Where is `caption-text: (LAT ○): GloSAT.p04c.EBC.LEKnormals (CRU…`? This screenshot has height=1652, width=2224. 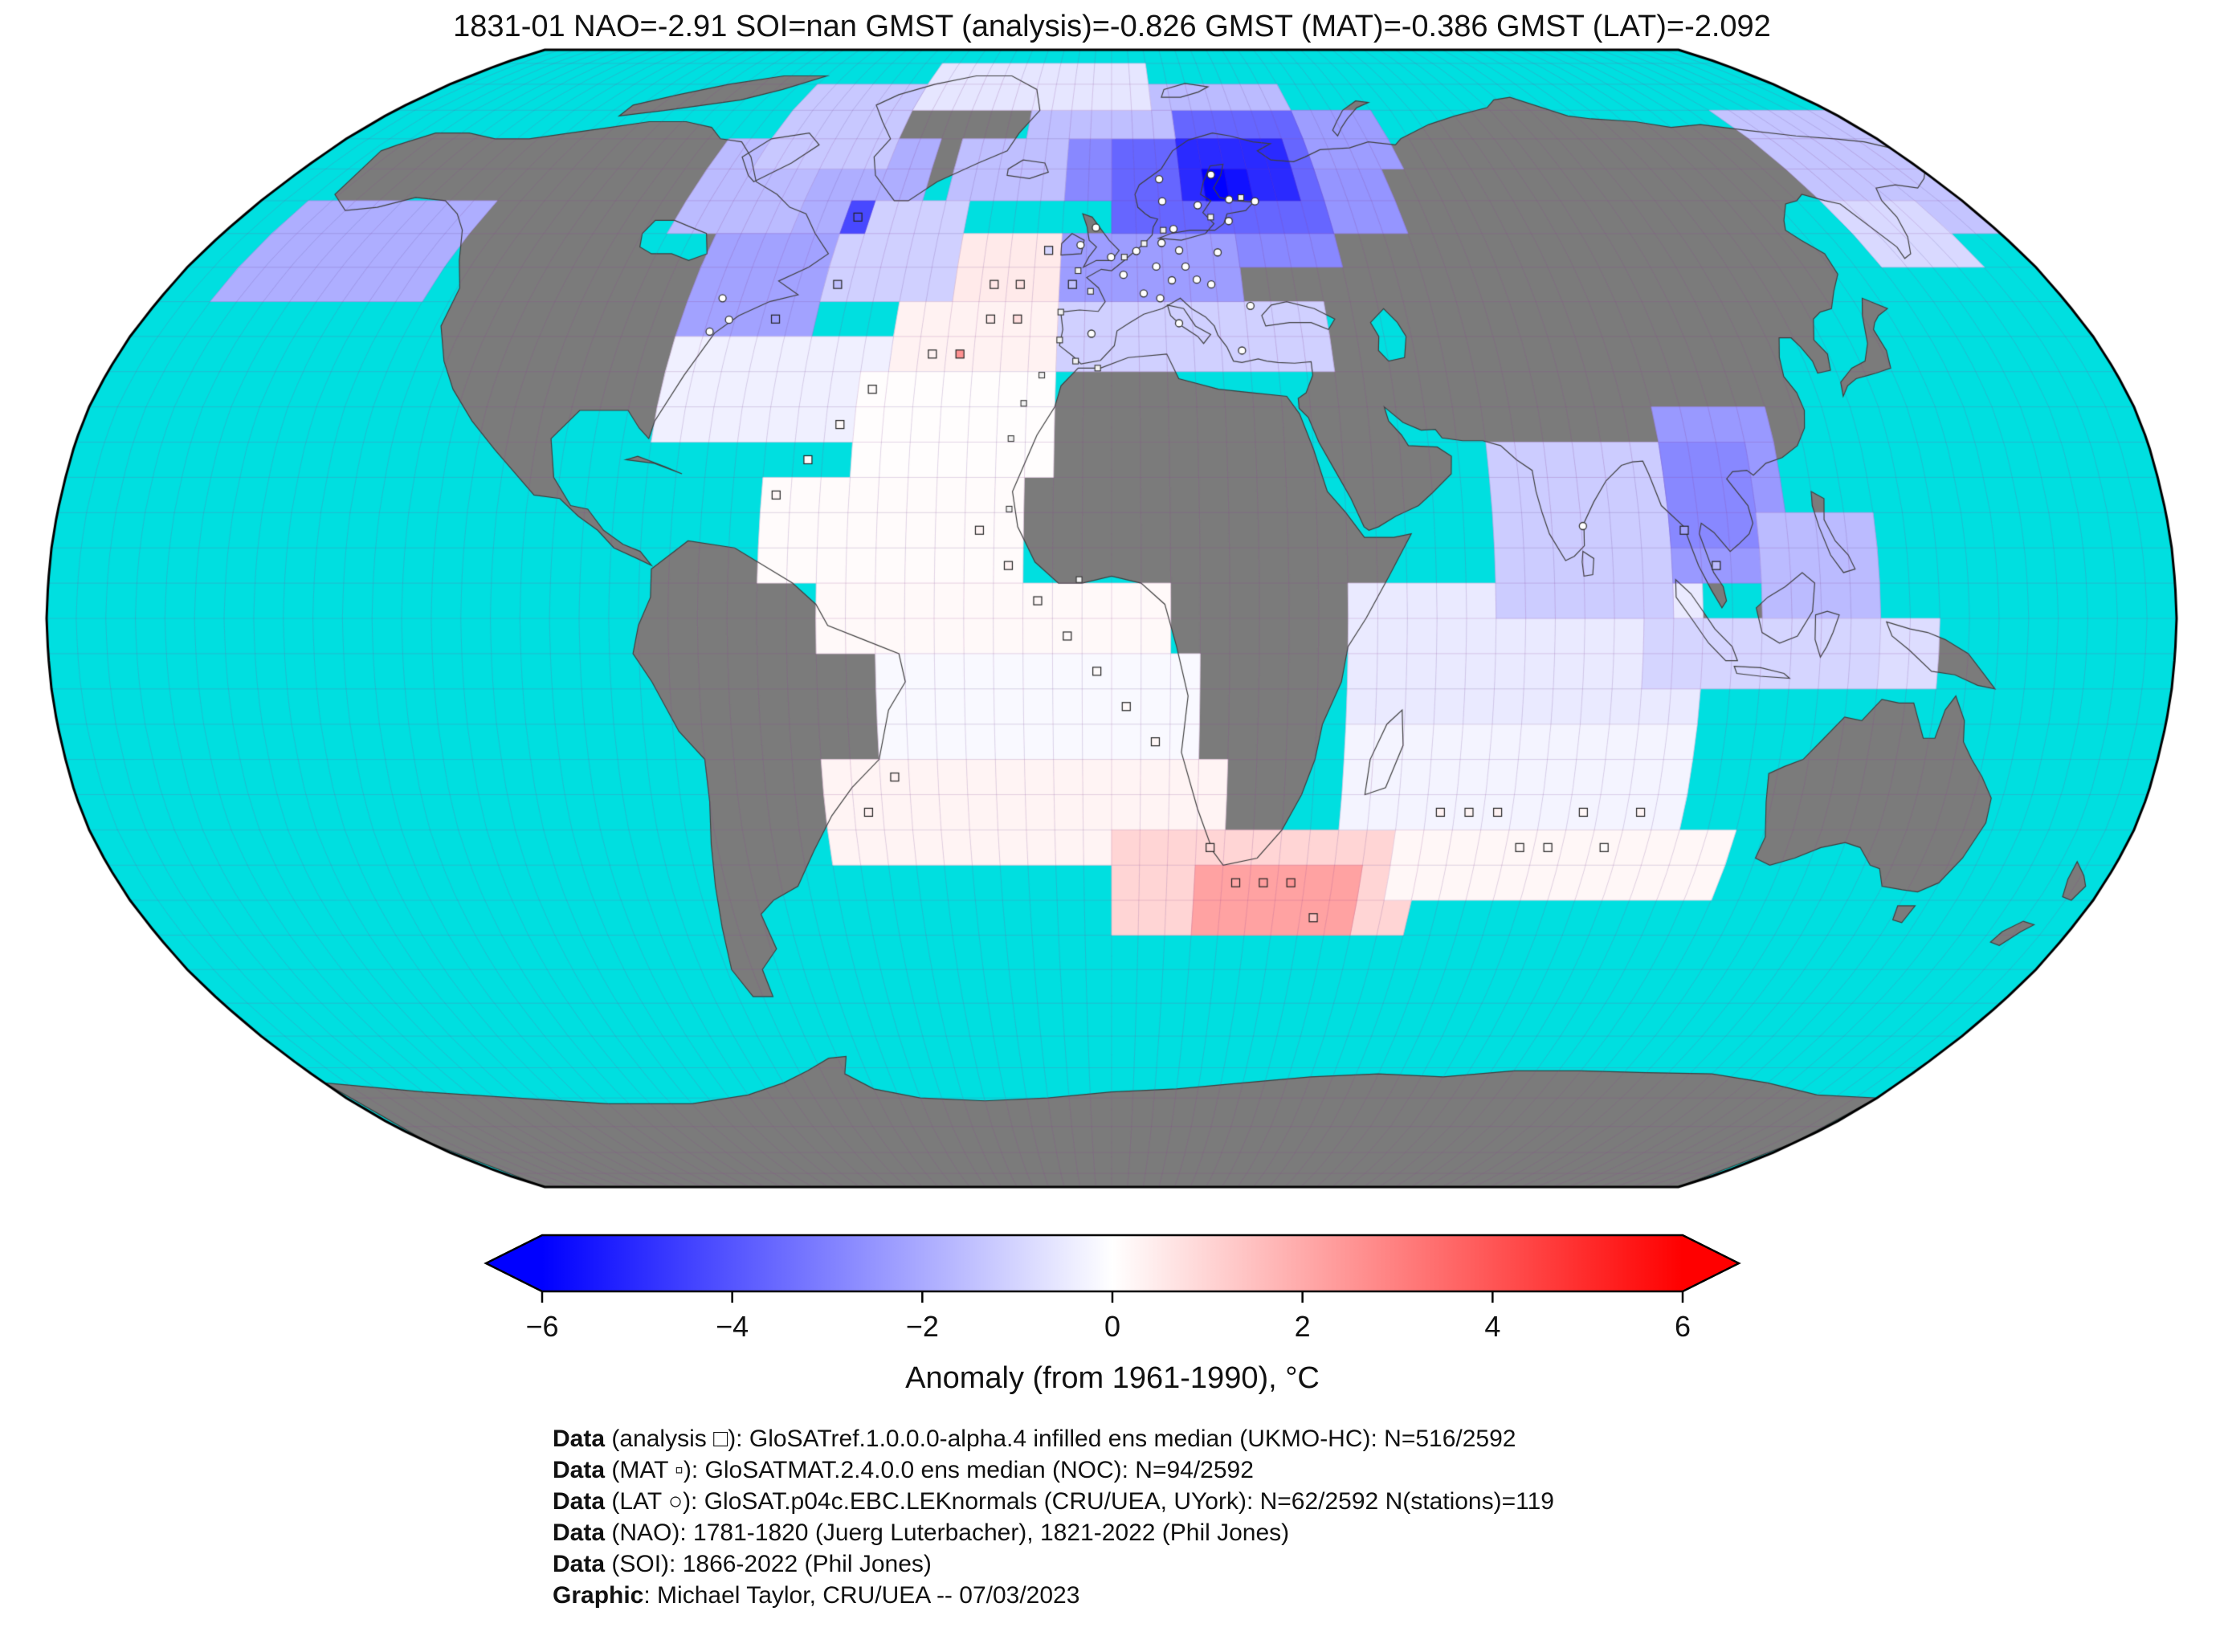
caption-text: (LAT ○): GloSAT.p04c.EBC.LEKnormals (CRU… is located at coordinates (1079, 1501).